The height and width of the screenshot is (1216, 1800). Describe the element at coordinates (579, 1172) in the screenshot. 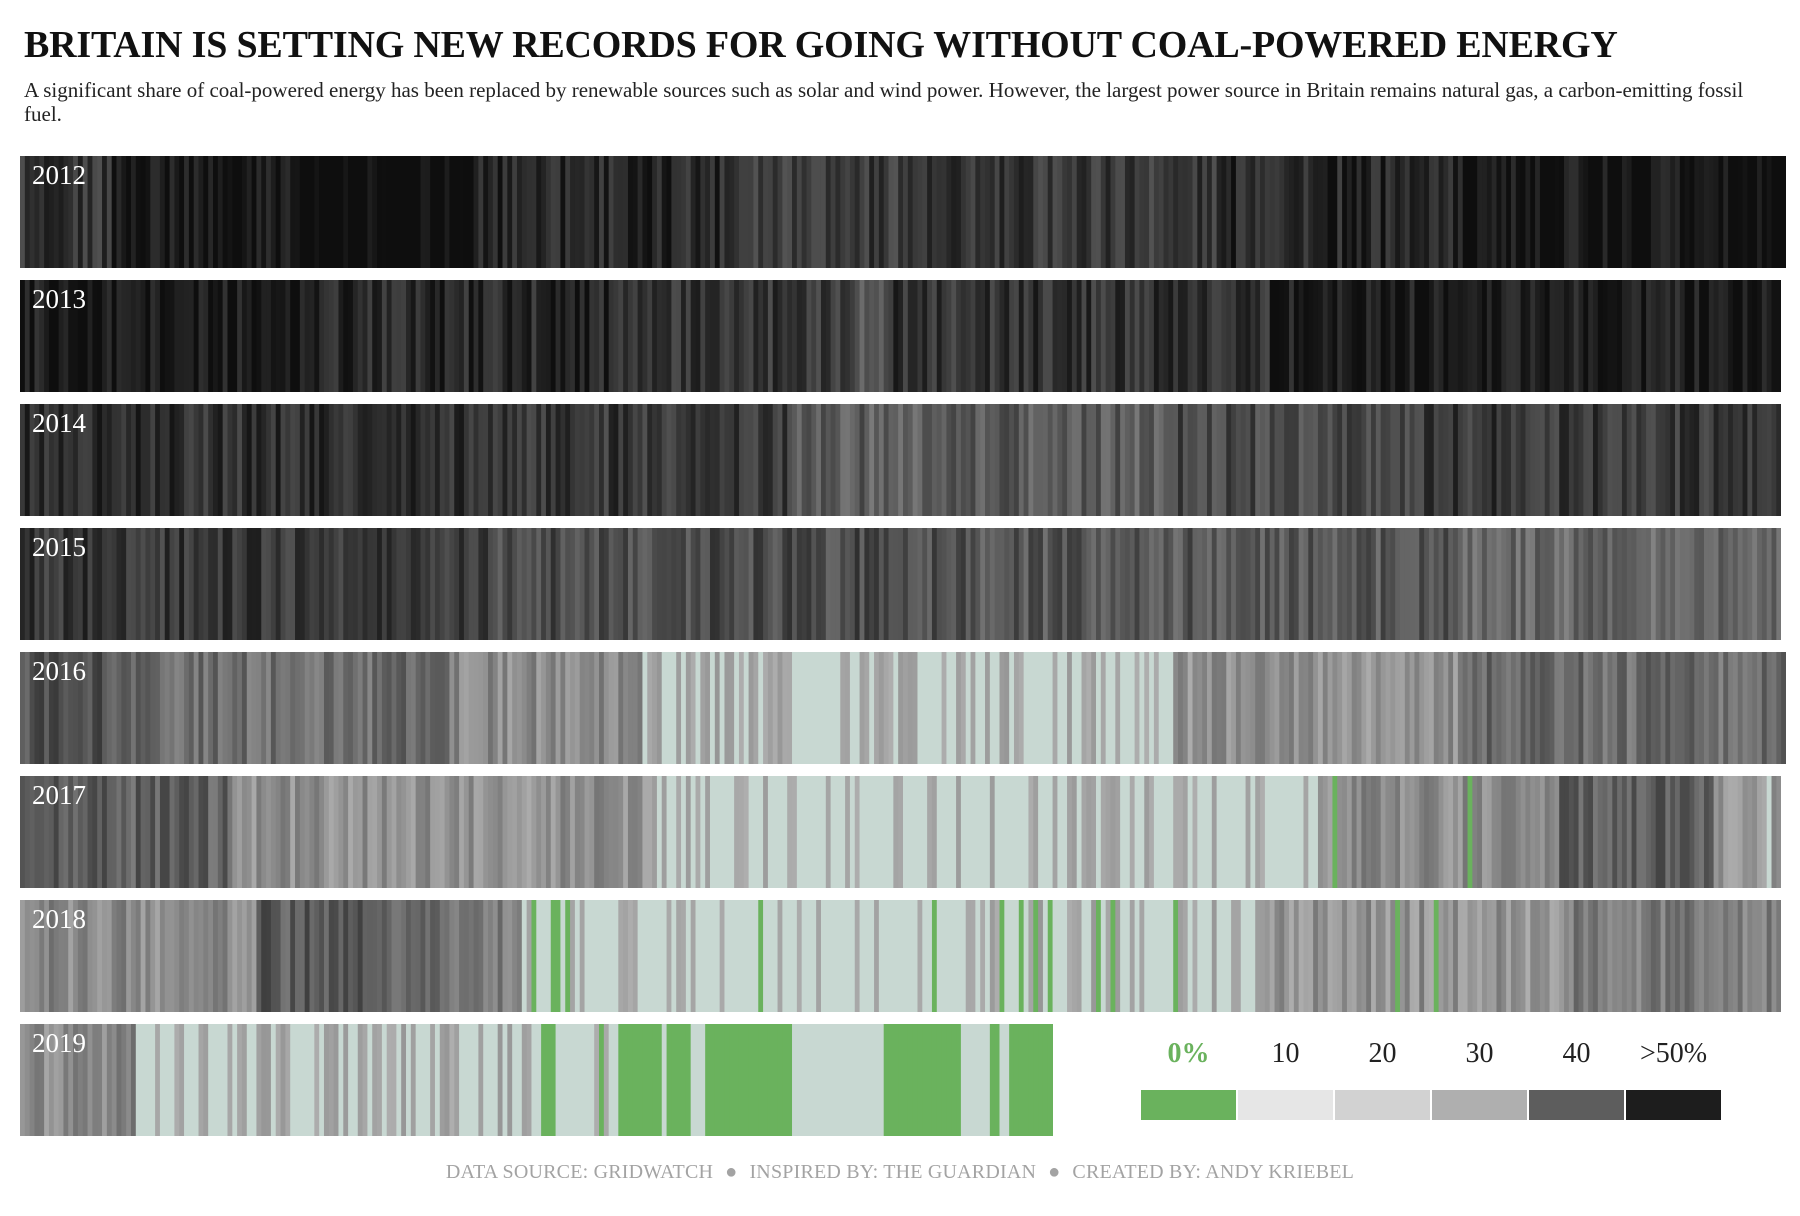

I see `footer-source: DATA SOURCE: GRIDWATCH` at that location.